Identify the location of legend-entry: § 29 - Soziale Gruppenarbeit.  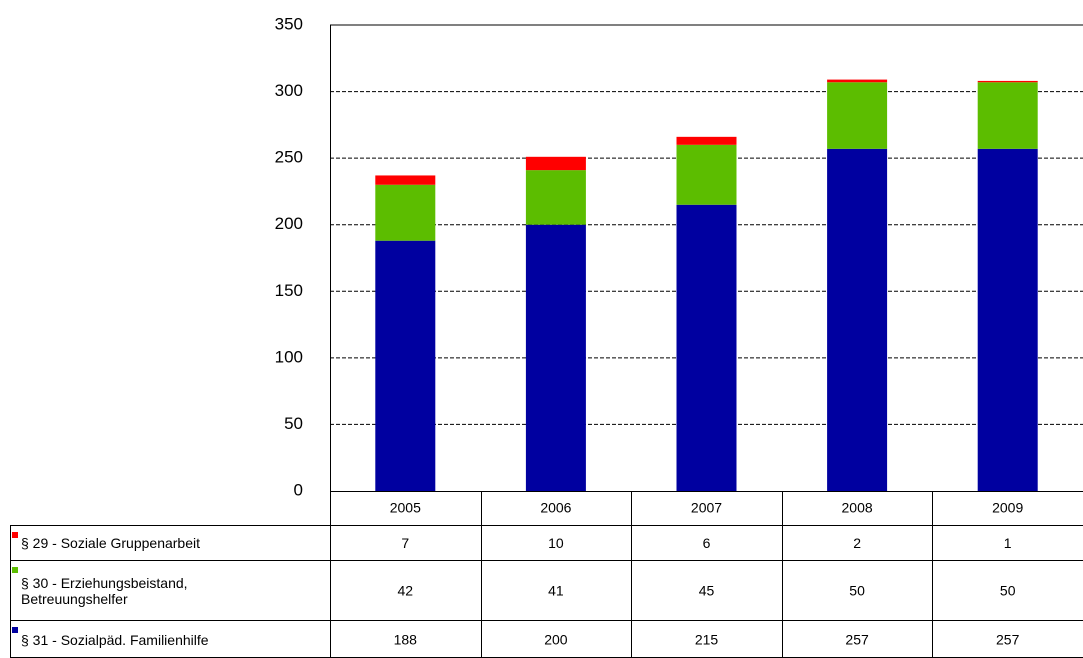
(162, 543).